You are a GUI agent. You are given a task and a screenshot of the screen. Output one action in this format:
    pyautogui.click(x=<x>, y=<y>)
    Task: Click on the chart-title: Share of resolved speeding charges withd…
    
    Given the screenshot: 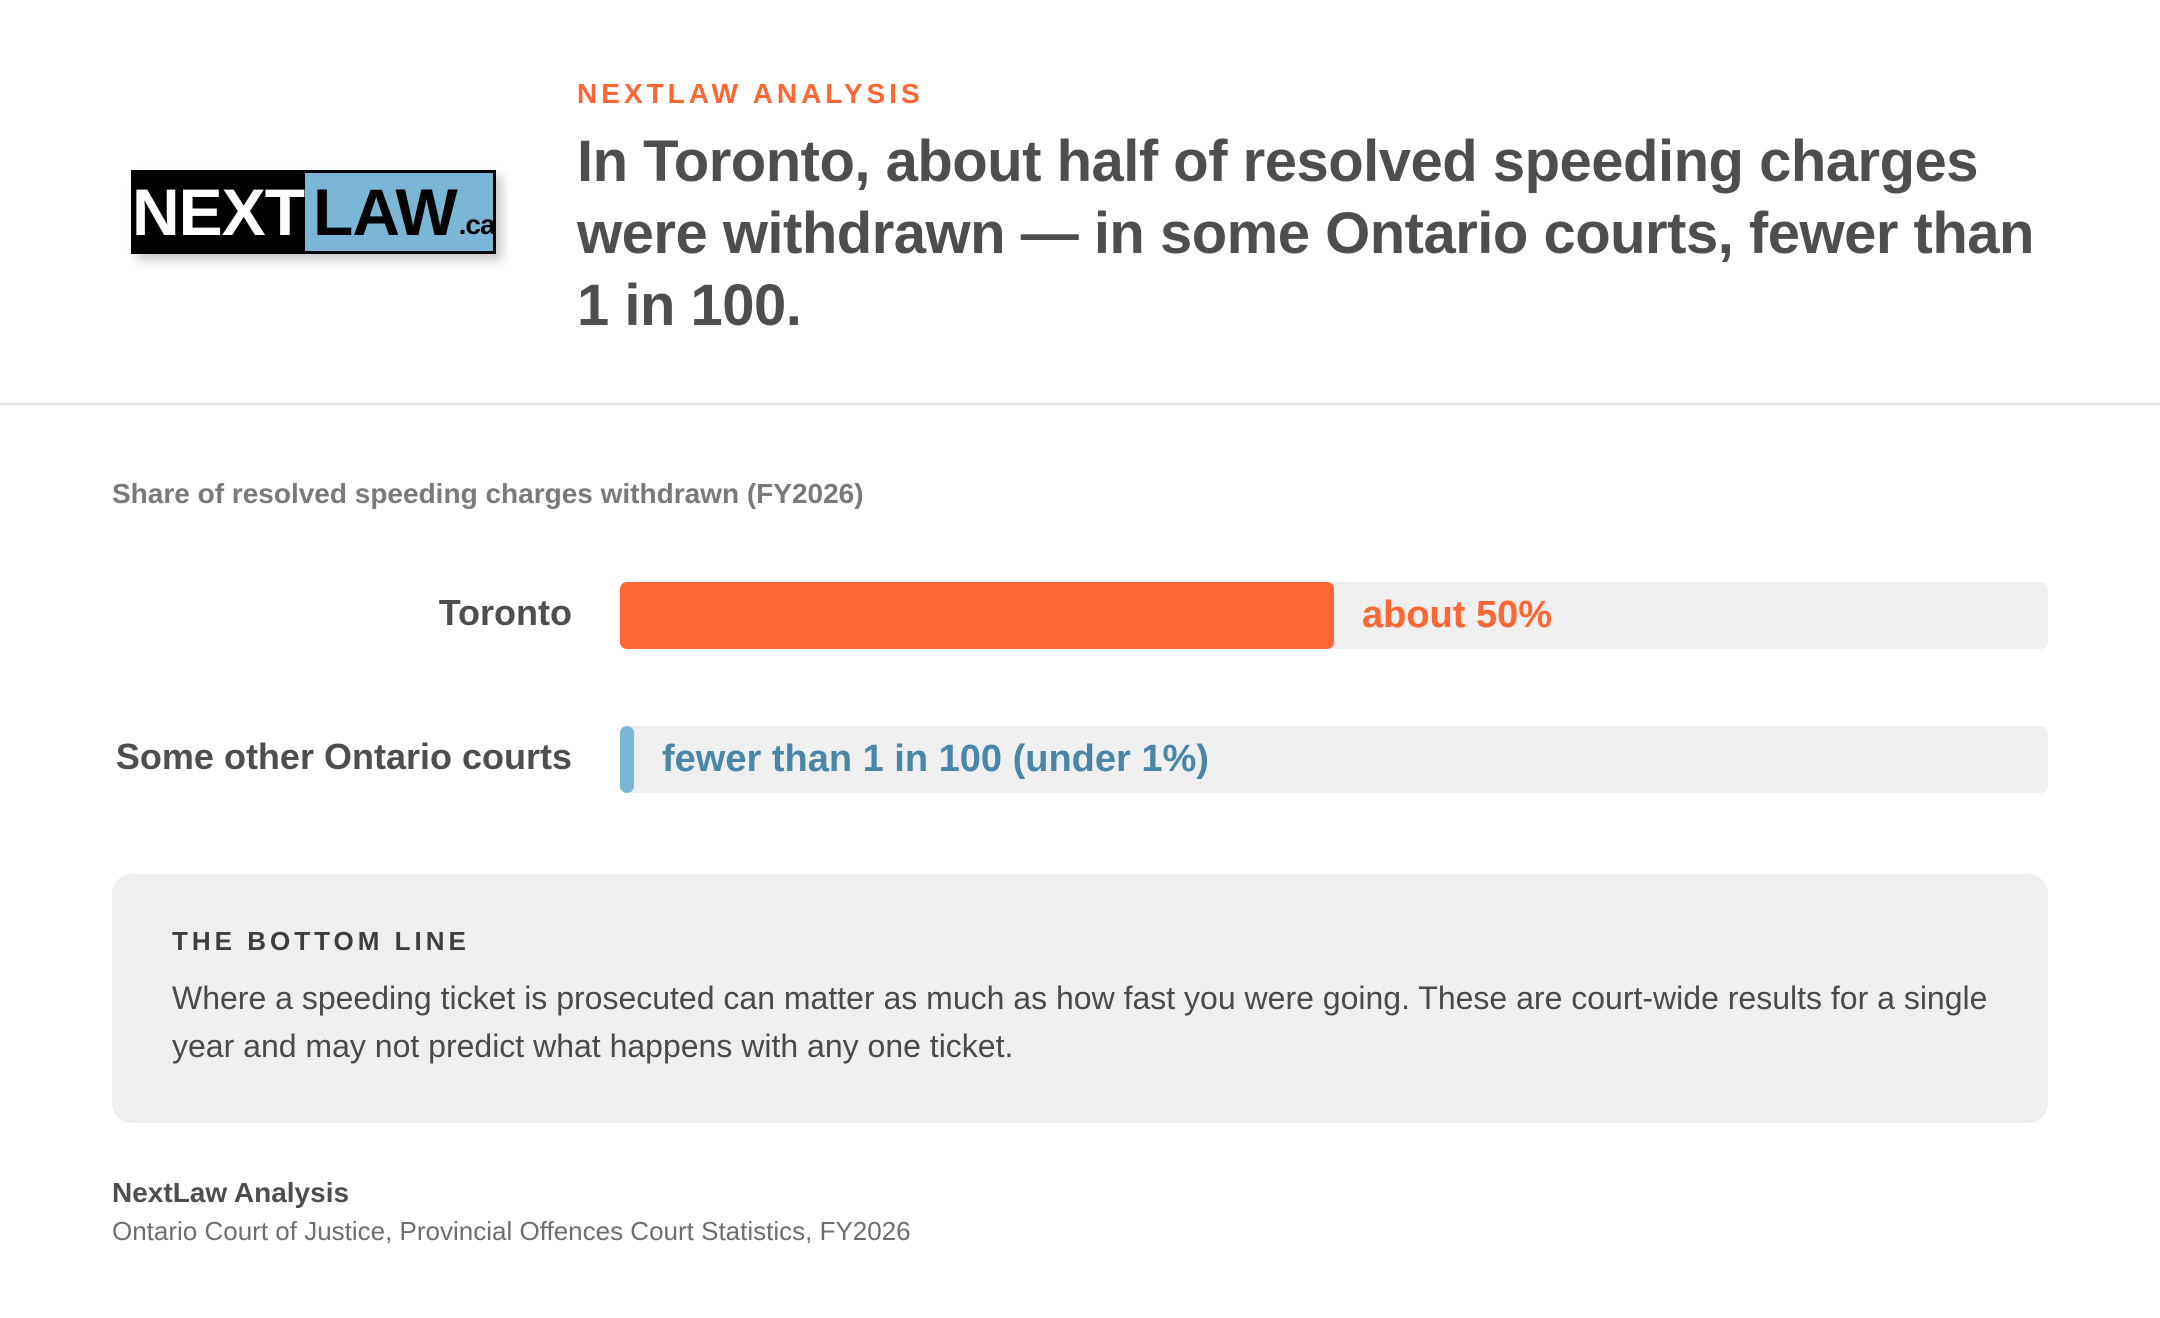 What is the action you would take?
    pyautogui.click(x=488, y=493)
    